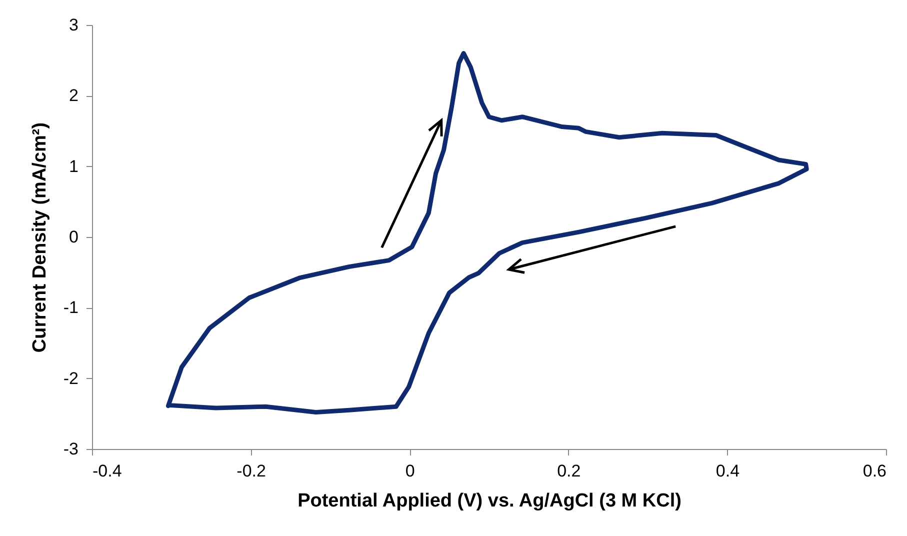  I want to click on y-tick-label: 3, so click(73, 25).